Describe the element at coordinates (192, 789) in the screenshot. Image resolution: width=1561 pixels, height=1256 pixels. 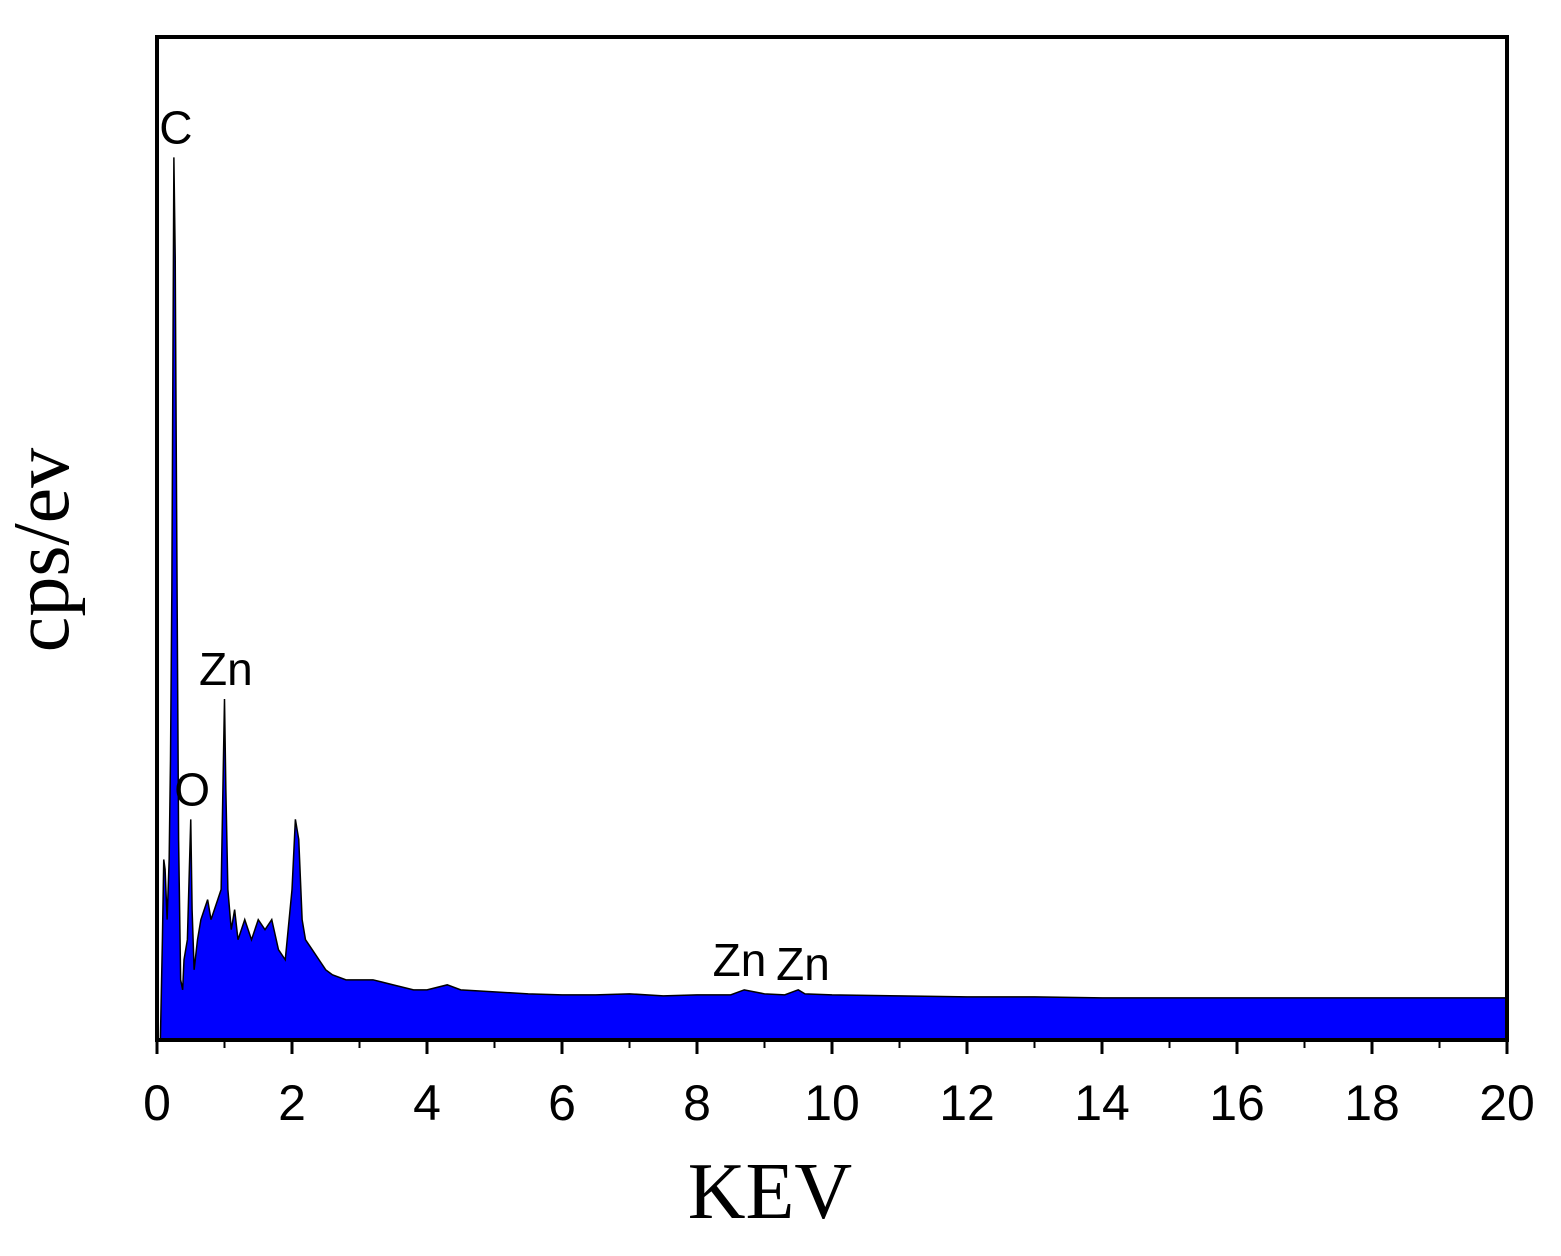
I see `peak-label: O` at that location.